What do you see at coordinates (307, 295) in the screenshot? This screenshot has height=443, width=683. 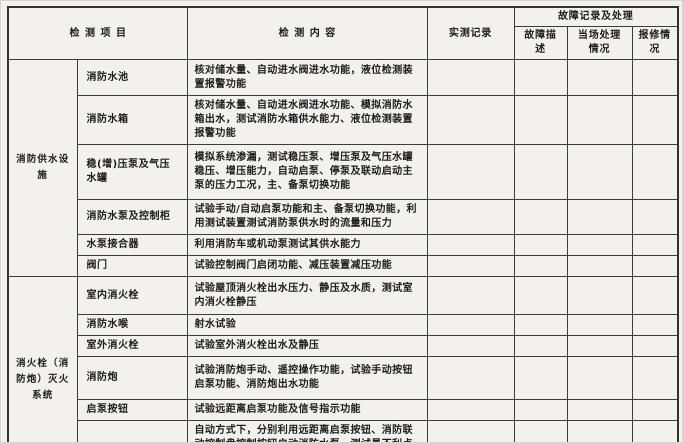 I see `content-cell: 试验屋顶消火栓出水压力、静压及水质，测试室内消火栓静压` at bounding box center [307, 295].